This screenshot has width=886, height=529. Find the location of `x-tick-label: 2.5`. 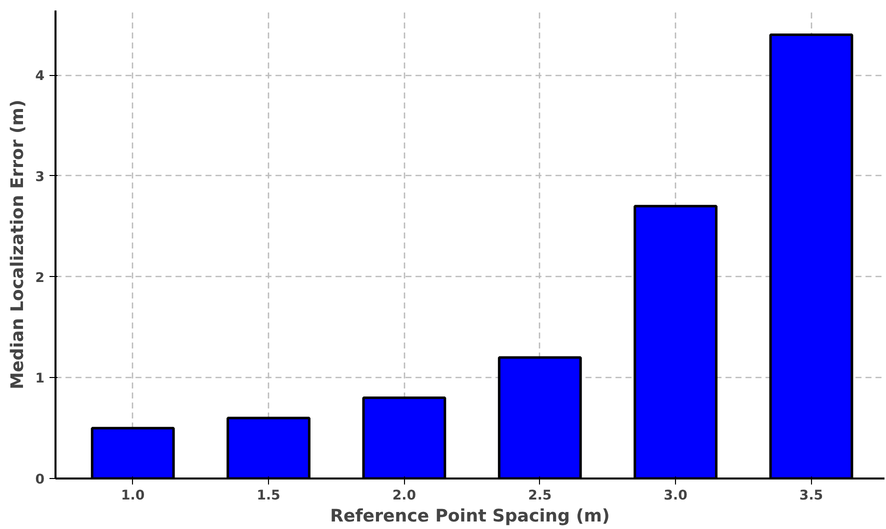

x-tick-label: 2.5 is located at coordinates (540, 496).